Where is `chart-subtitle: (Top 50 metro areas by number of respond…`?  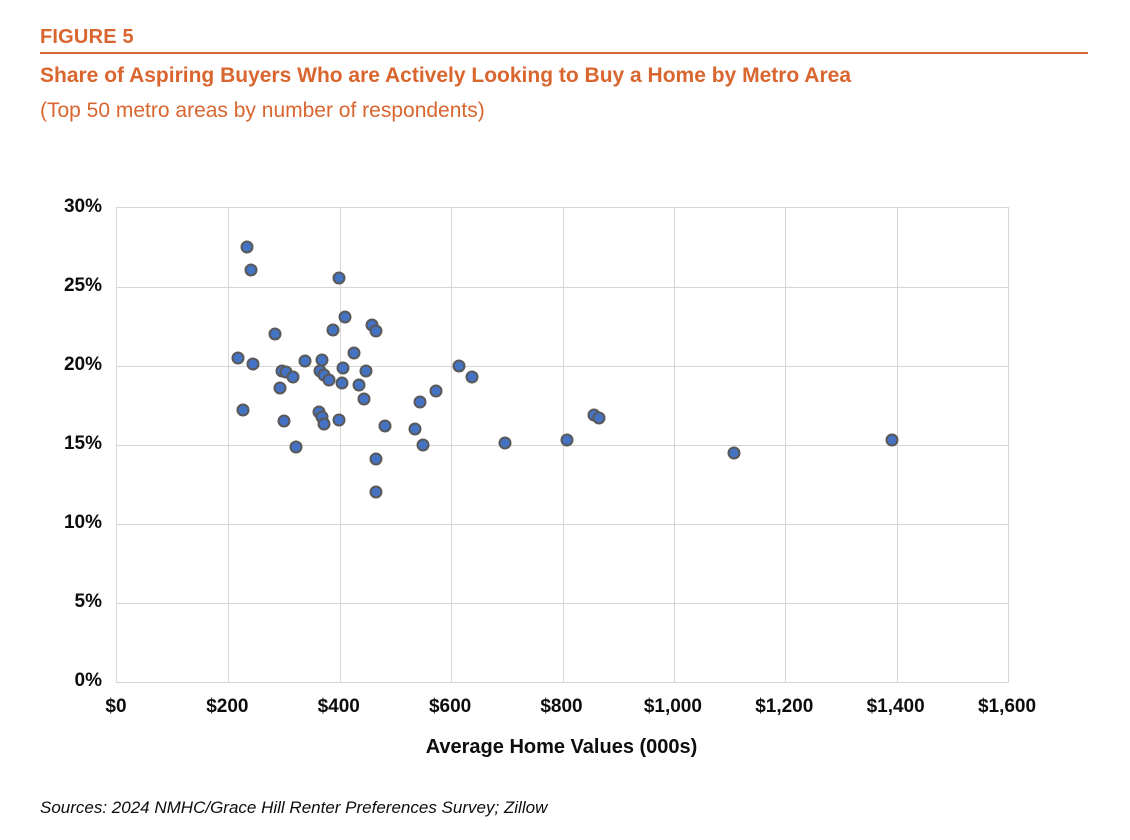
chart-subtitle: (Top 50 metro areas by number of respond… is located at coordinates (262, 110).